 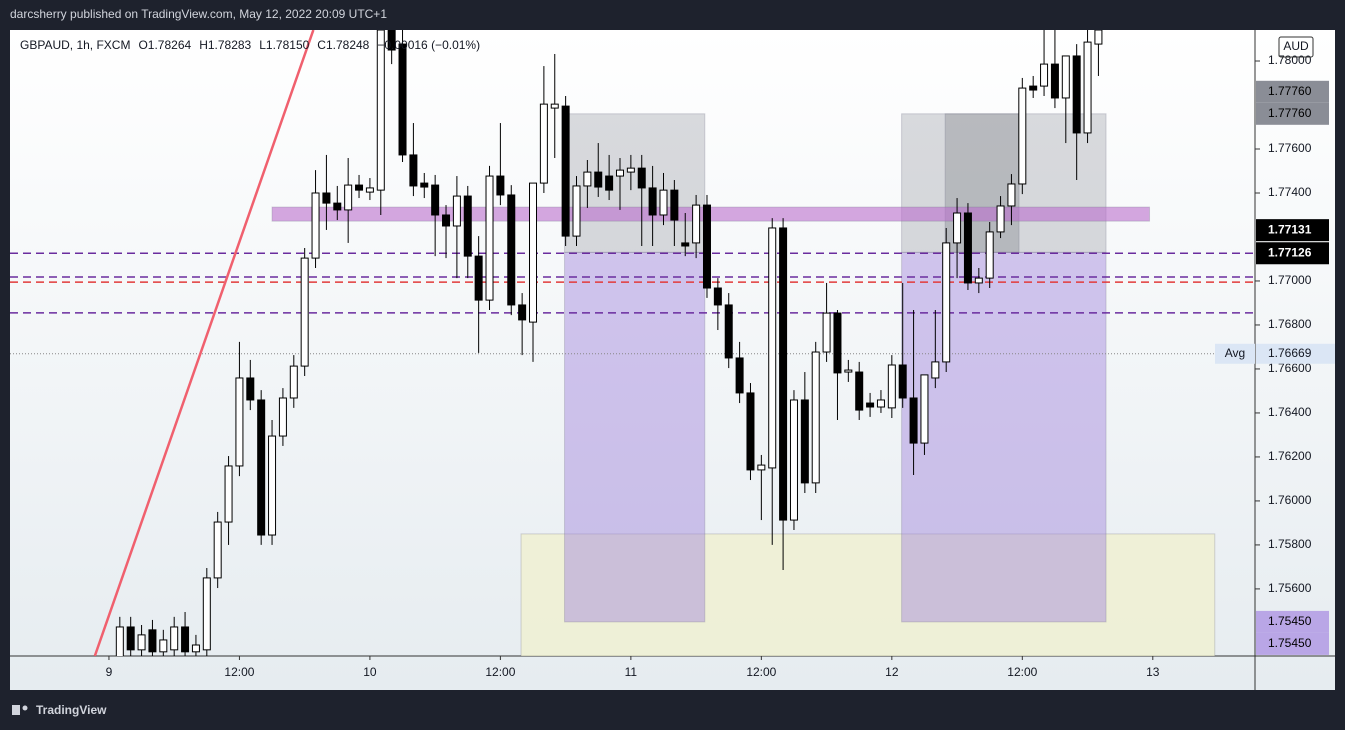 What do you see at coordinates (1153, 672) in the screenshot?
I see `x-tick-label: 13` at bounding box center [1153, 672].